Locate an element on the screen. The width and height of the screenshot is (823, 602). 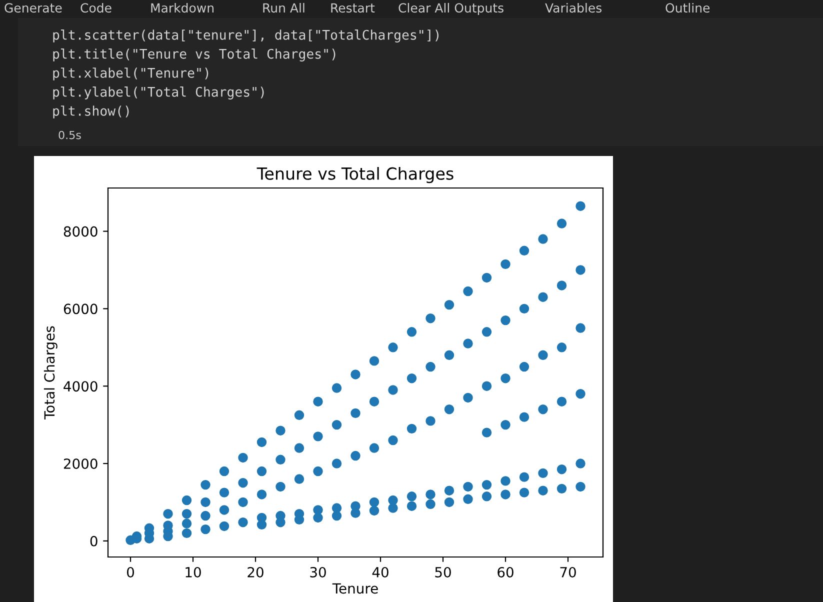
x-tick-label: 10 is located at coordinates (193, 572).